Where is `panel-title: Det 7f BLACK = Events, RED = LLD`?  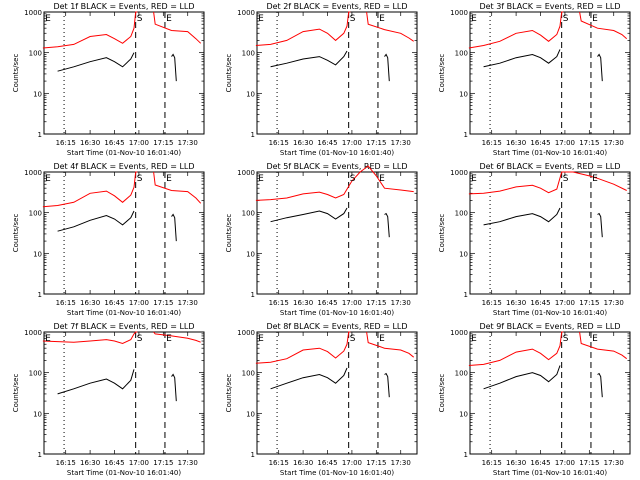
panel-title: Det 7f BLACK = Events, RED = LLD is located at coordinates (123, 326).